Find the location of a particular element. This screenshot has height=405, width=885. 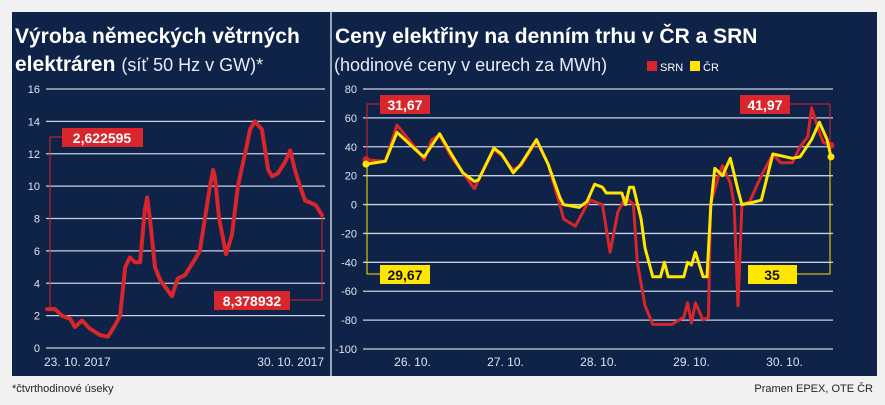

y-tick-label: 60 is located at coordinates (351, 119).